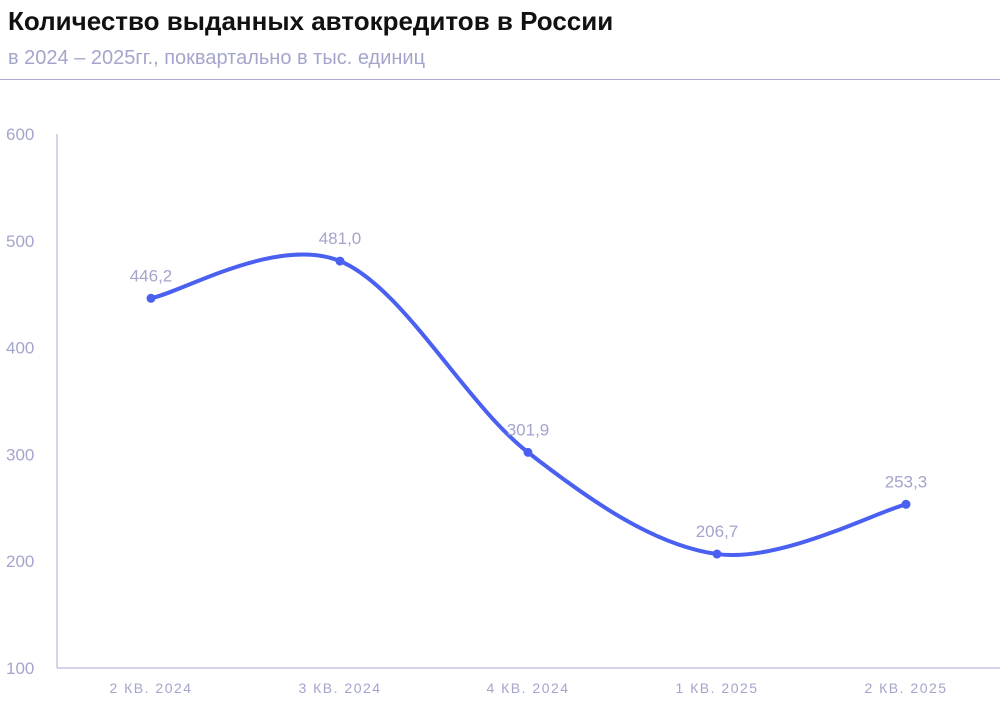 This screenshot has width=1000, height=705. I want to click on header-divider, so click(500, 79).